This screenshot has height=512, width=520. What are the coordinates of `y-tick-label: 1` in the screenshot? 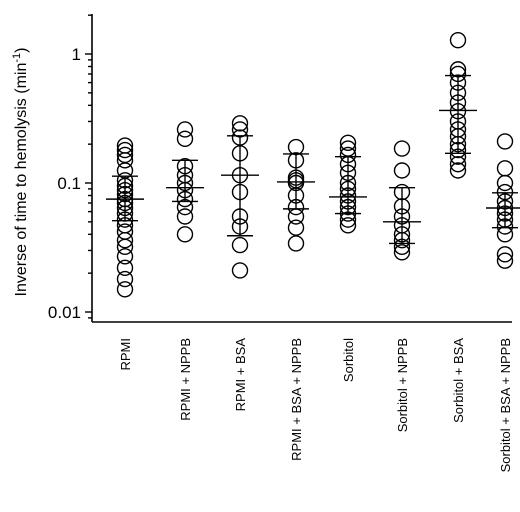 It's located at (76, 54).